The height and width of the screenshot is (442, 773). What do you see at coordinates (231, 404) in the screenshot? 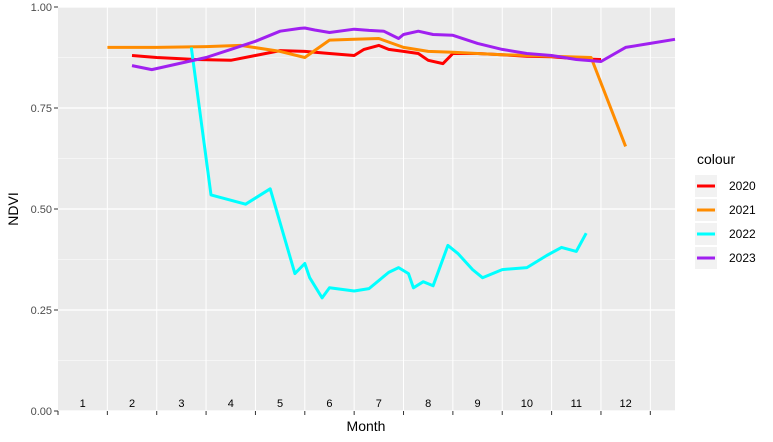
I see `month-label-4: 4` at bounding box center [231, 404].